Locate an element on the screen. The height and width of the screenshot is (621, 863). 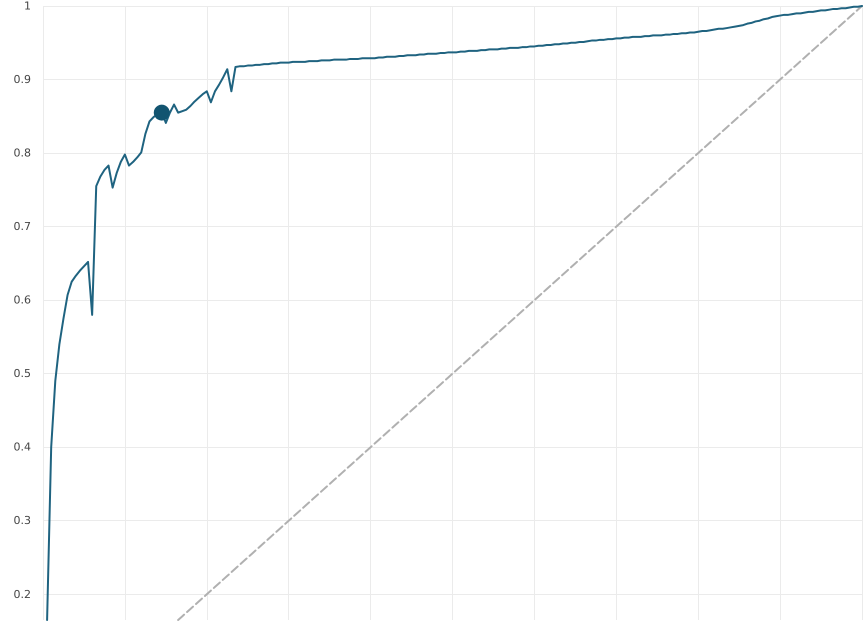
y-tick-label: 0.2 is located at coordinates (22, 594).